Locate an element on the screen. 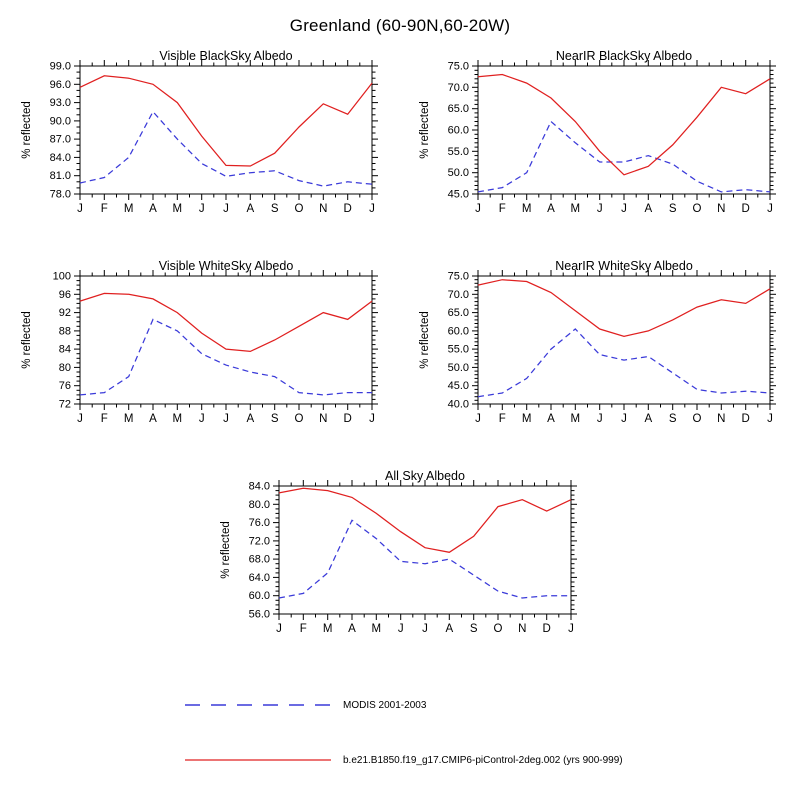 Image resolution: width=800 pixels, height=800 pixels. y-tick-label: 81.0 is located at coordinates (60, 176).